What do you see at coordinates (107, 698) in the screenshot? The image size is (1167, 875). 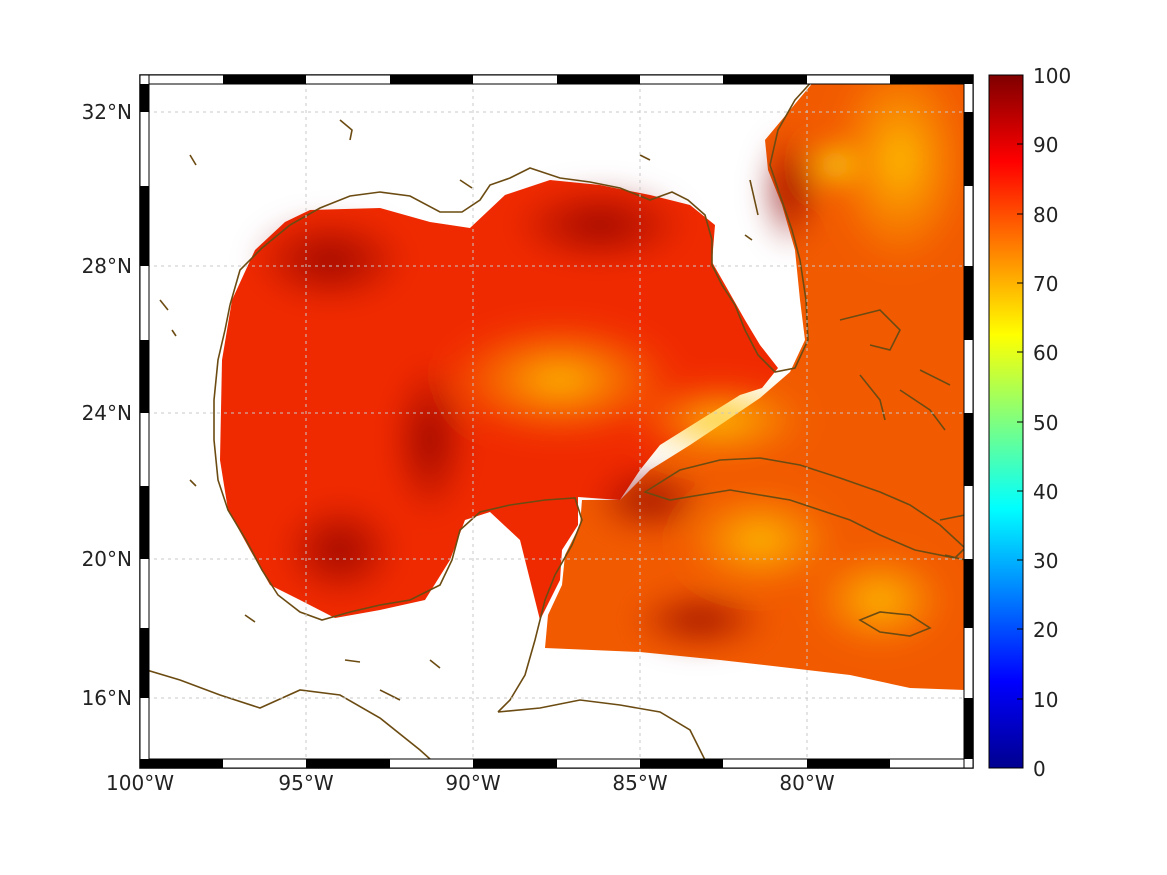 I see `lat-tick-label: 16°N` at bounding box center [107, 698].